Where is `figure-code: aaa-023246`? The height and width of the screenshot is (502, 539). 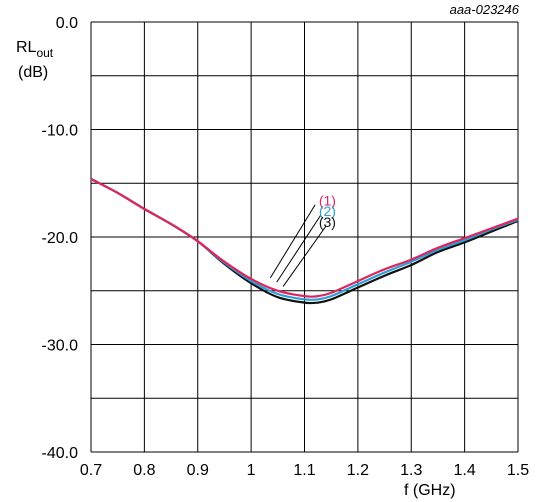 figure-code: aaa-023246 is located at coordinates (485, 9).